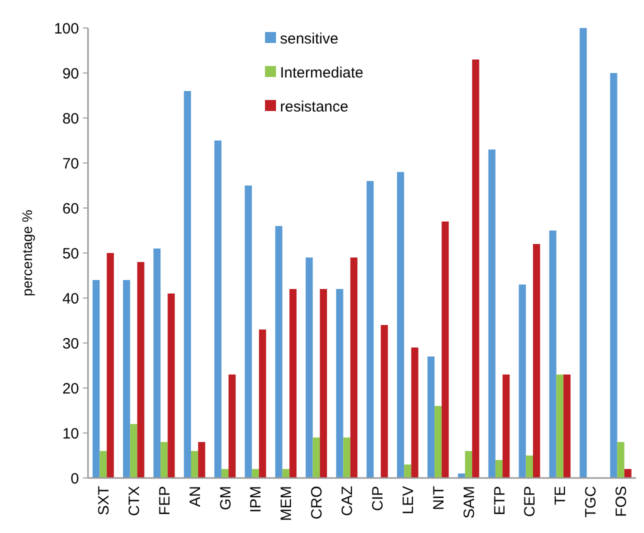  I want to click on x-tick-label: CTX, so click(134, 501).